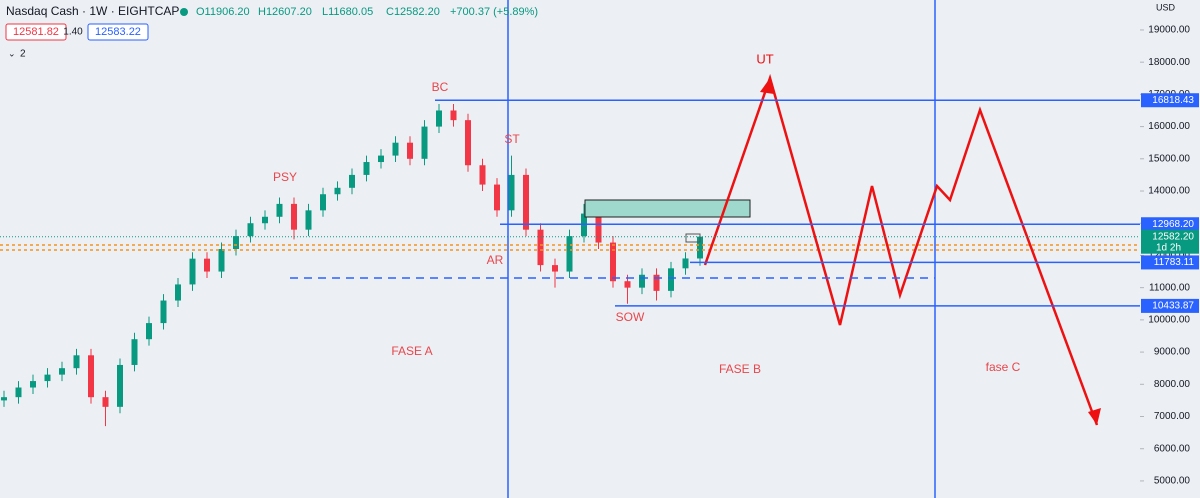 The width and height of the screenshot is (1200, 498). Describe the element at coordinates (1169, 287) in the screenshot. I see `y-tick-label: 11000.00` at that location.